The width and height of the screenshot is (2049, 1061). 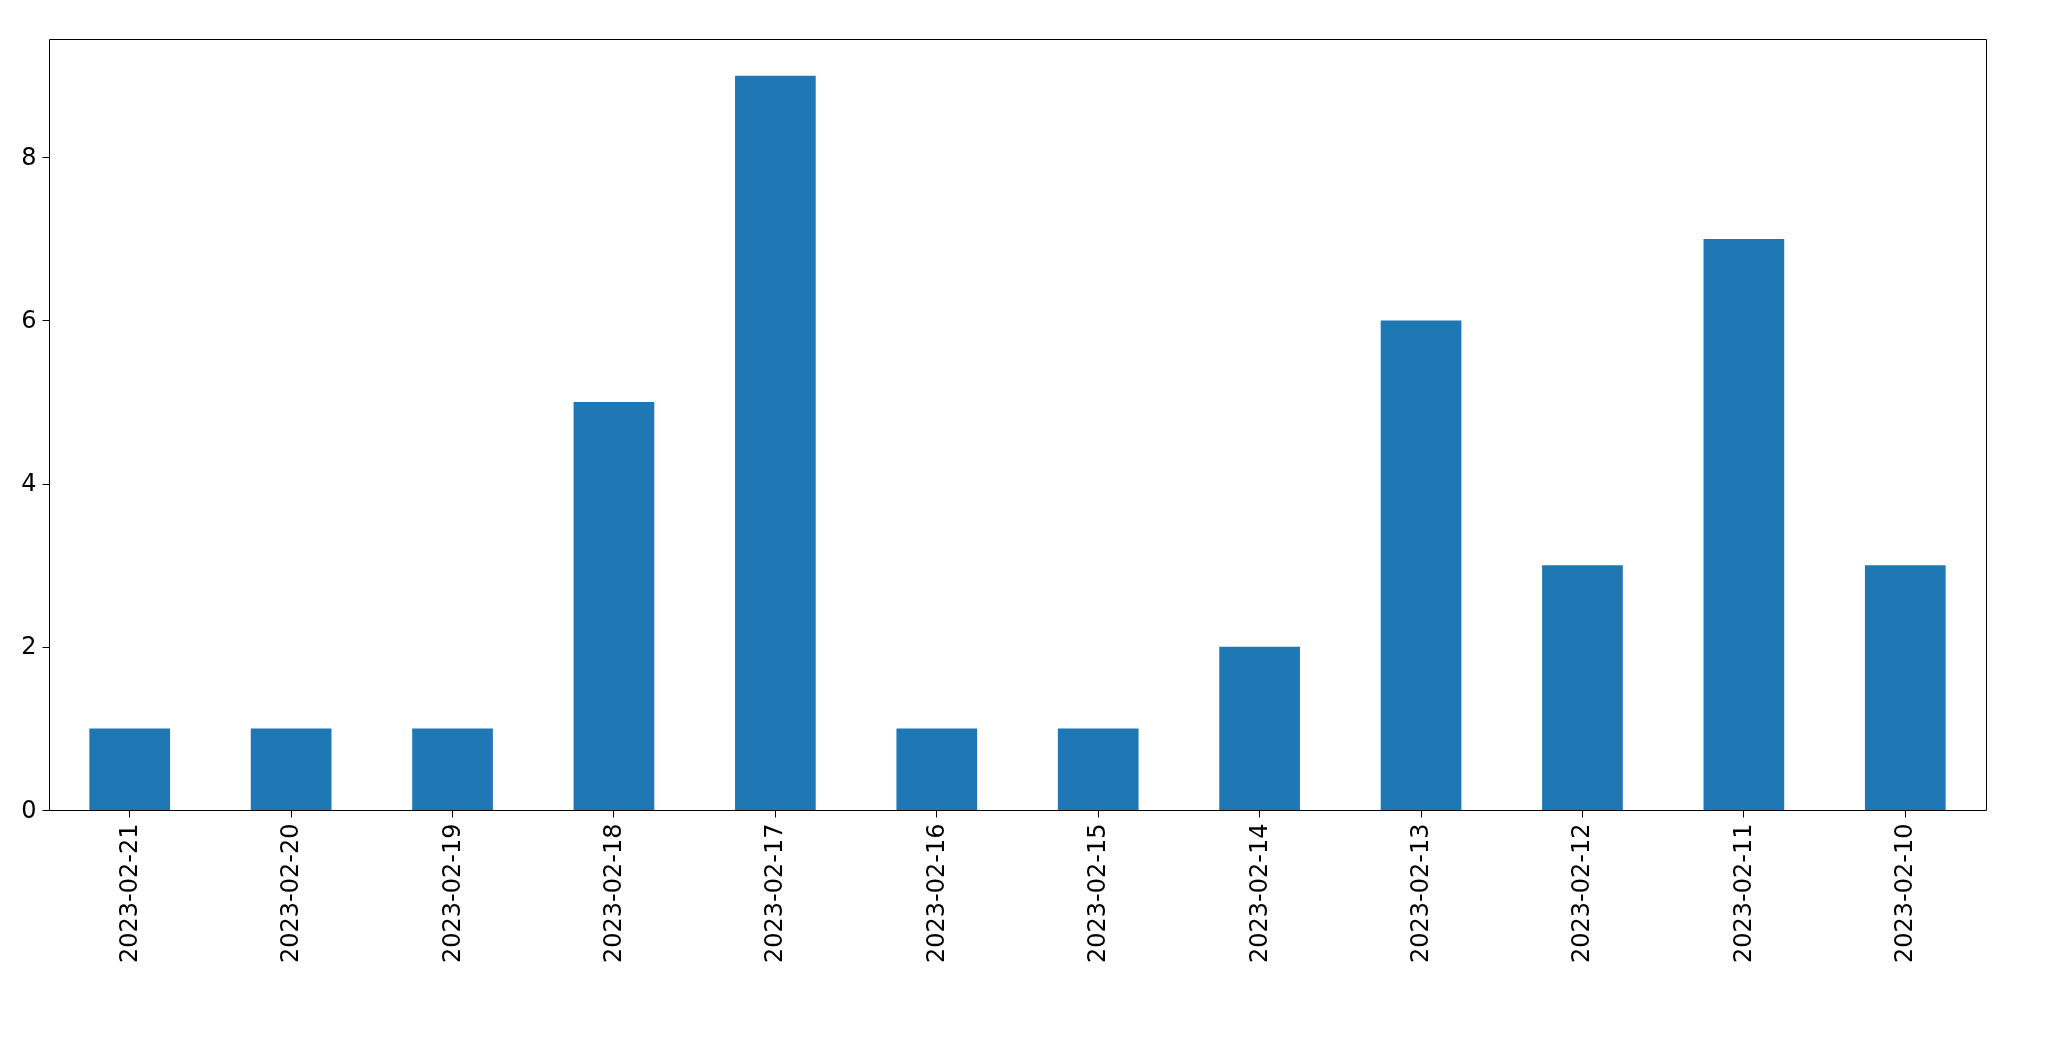 What do you see at coordinates (1581, 893) in the screenshot?
I see `x-tick-label: 2023-02-12` at bounding box center [1581, 893].